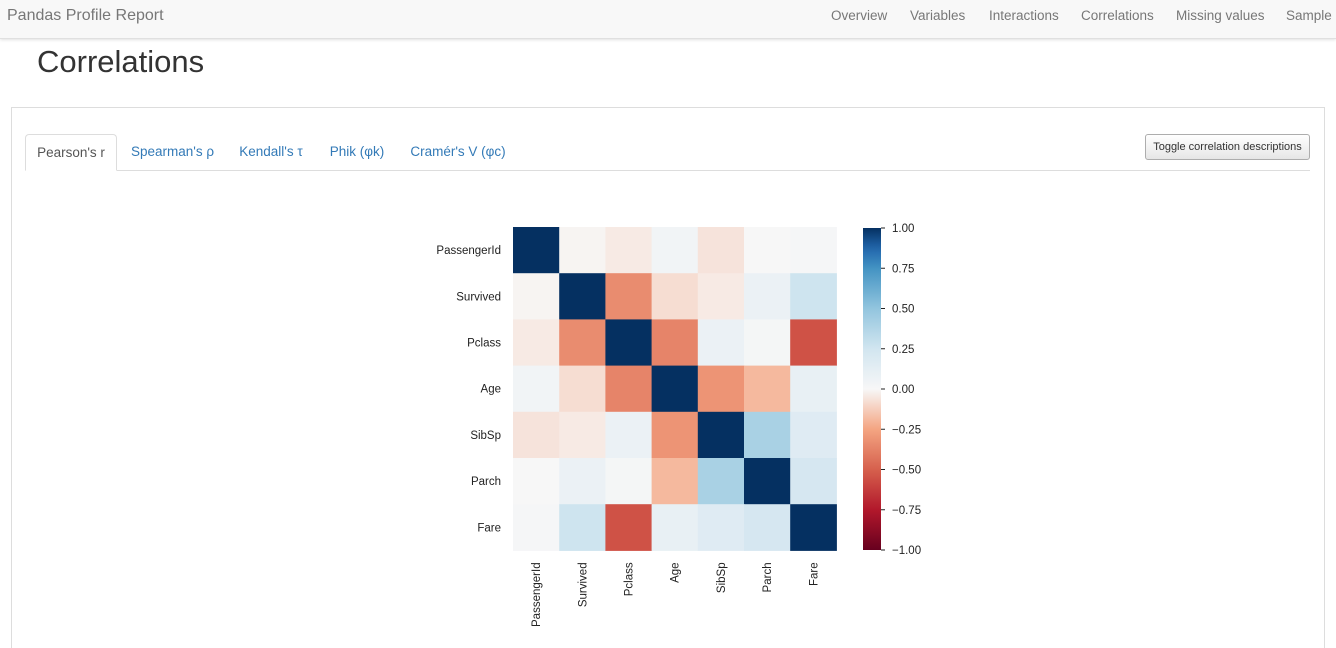  What do you see at coordinates (1227, 147) in the screenshot?
I see `toggle-descriptions-button: Toggle correlation descriptions` at bounding box center [1227, 147].